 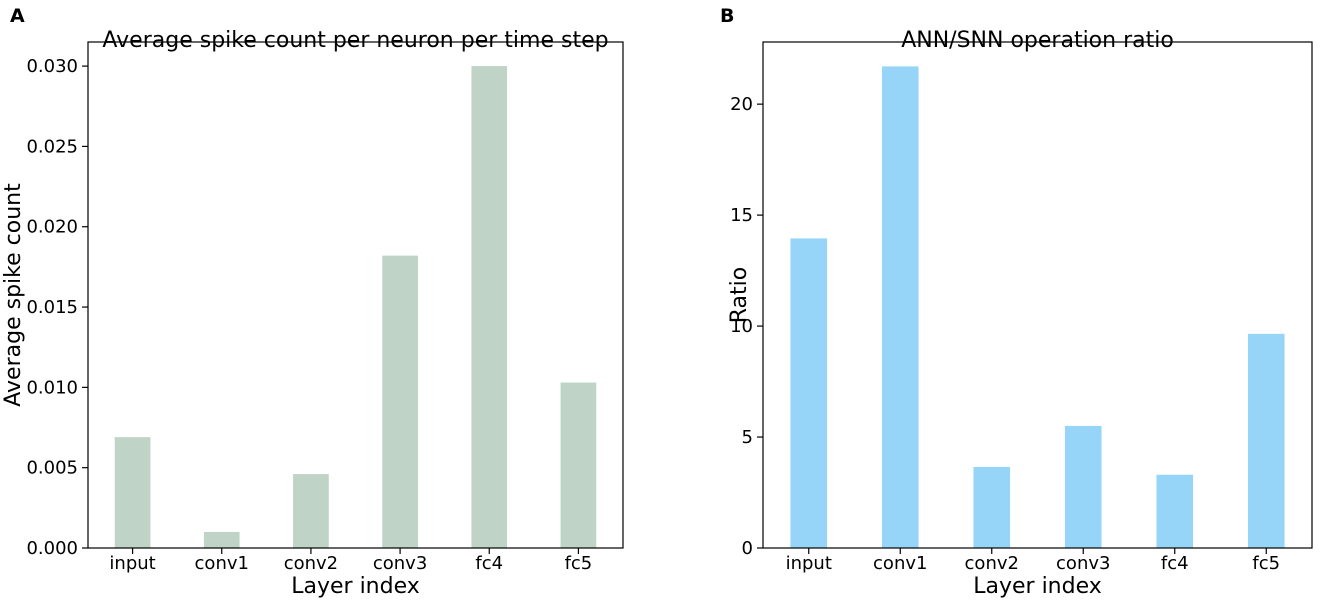 What do you see at coordinates (52, 66) in the screenshot?
I see `y-tick-label: 0.030` at bounding box center [52, 66].